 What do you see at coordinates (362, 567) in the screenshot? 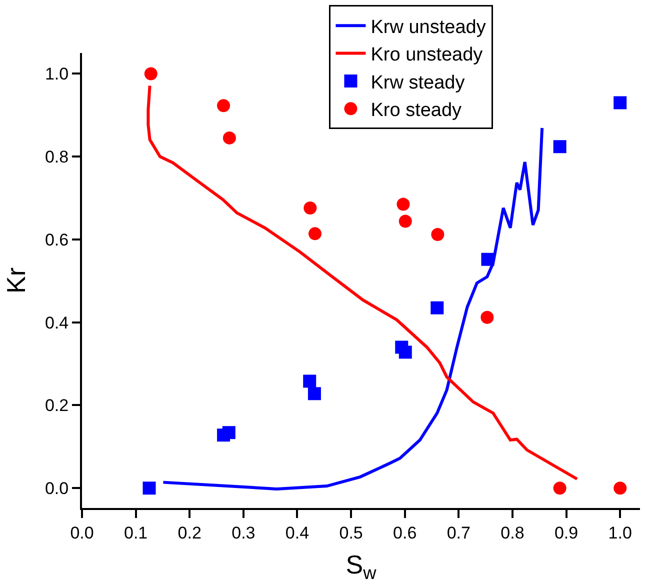
I see `x-axis-title: S$_{w}$` at bounding box center [362, 567].